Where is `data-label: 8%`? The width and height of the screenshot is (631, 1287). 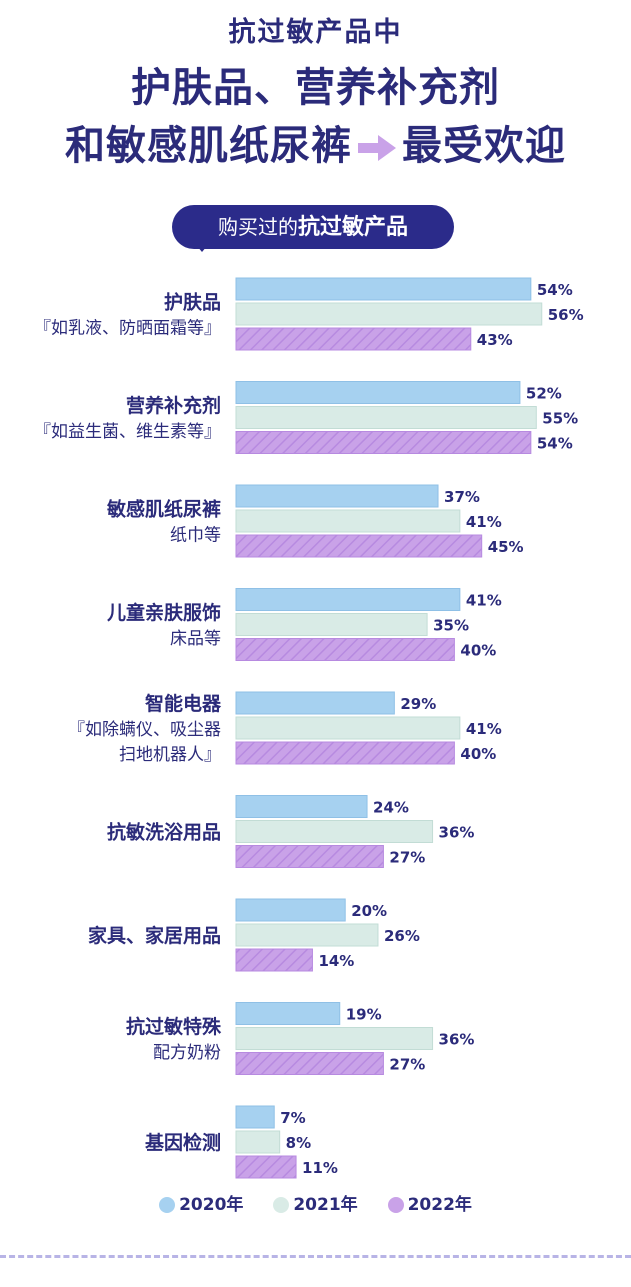
data-label: 8% is located at coordinates (298, 1143).